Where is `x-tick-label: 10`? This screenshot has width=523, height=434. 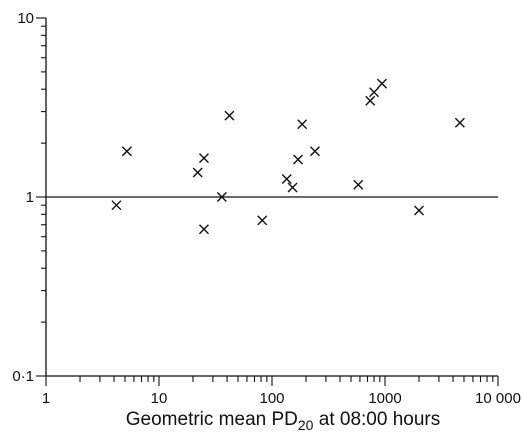 x-tick-label: 10 is located at coordinates (159, 398).